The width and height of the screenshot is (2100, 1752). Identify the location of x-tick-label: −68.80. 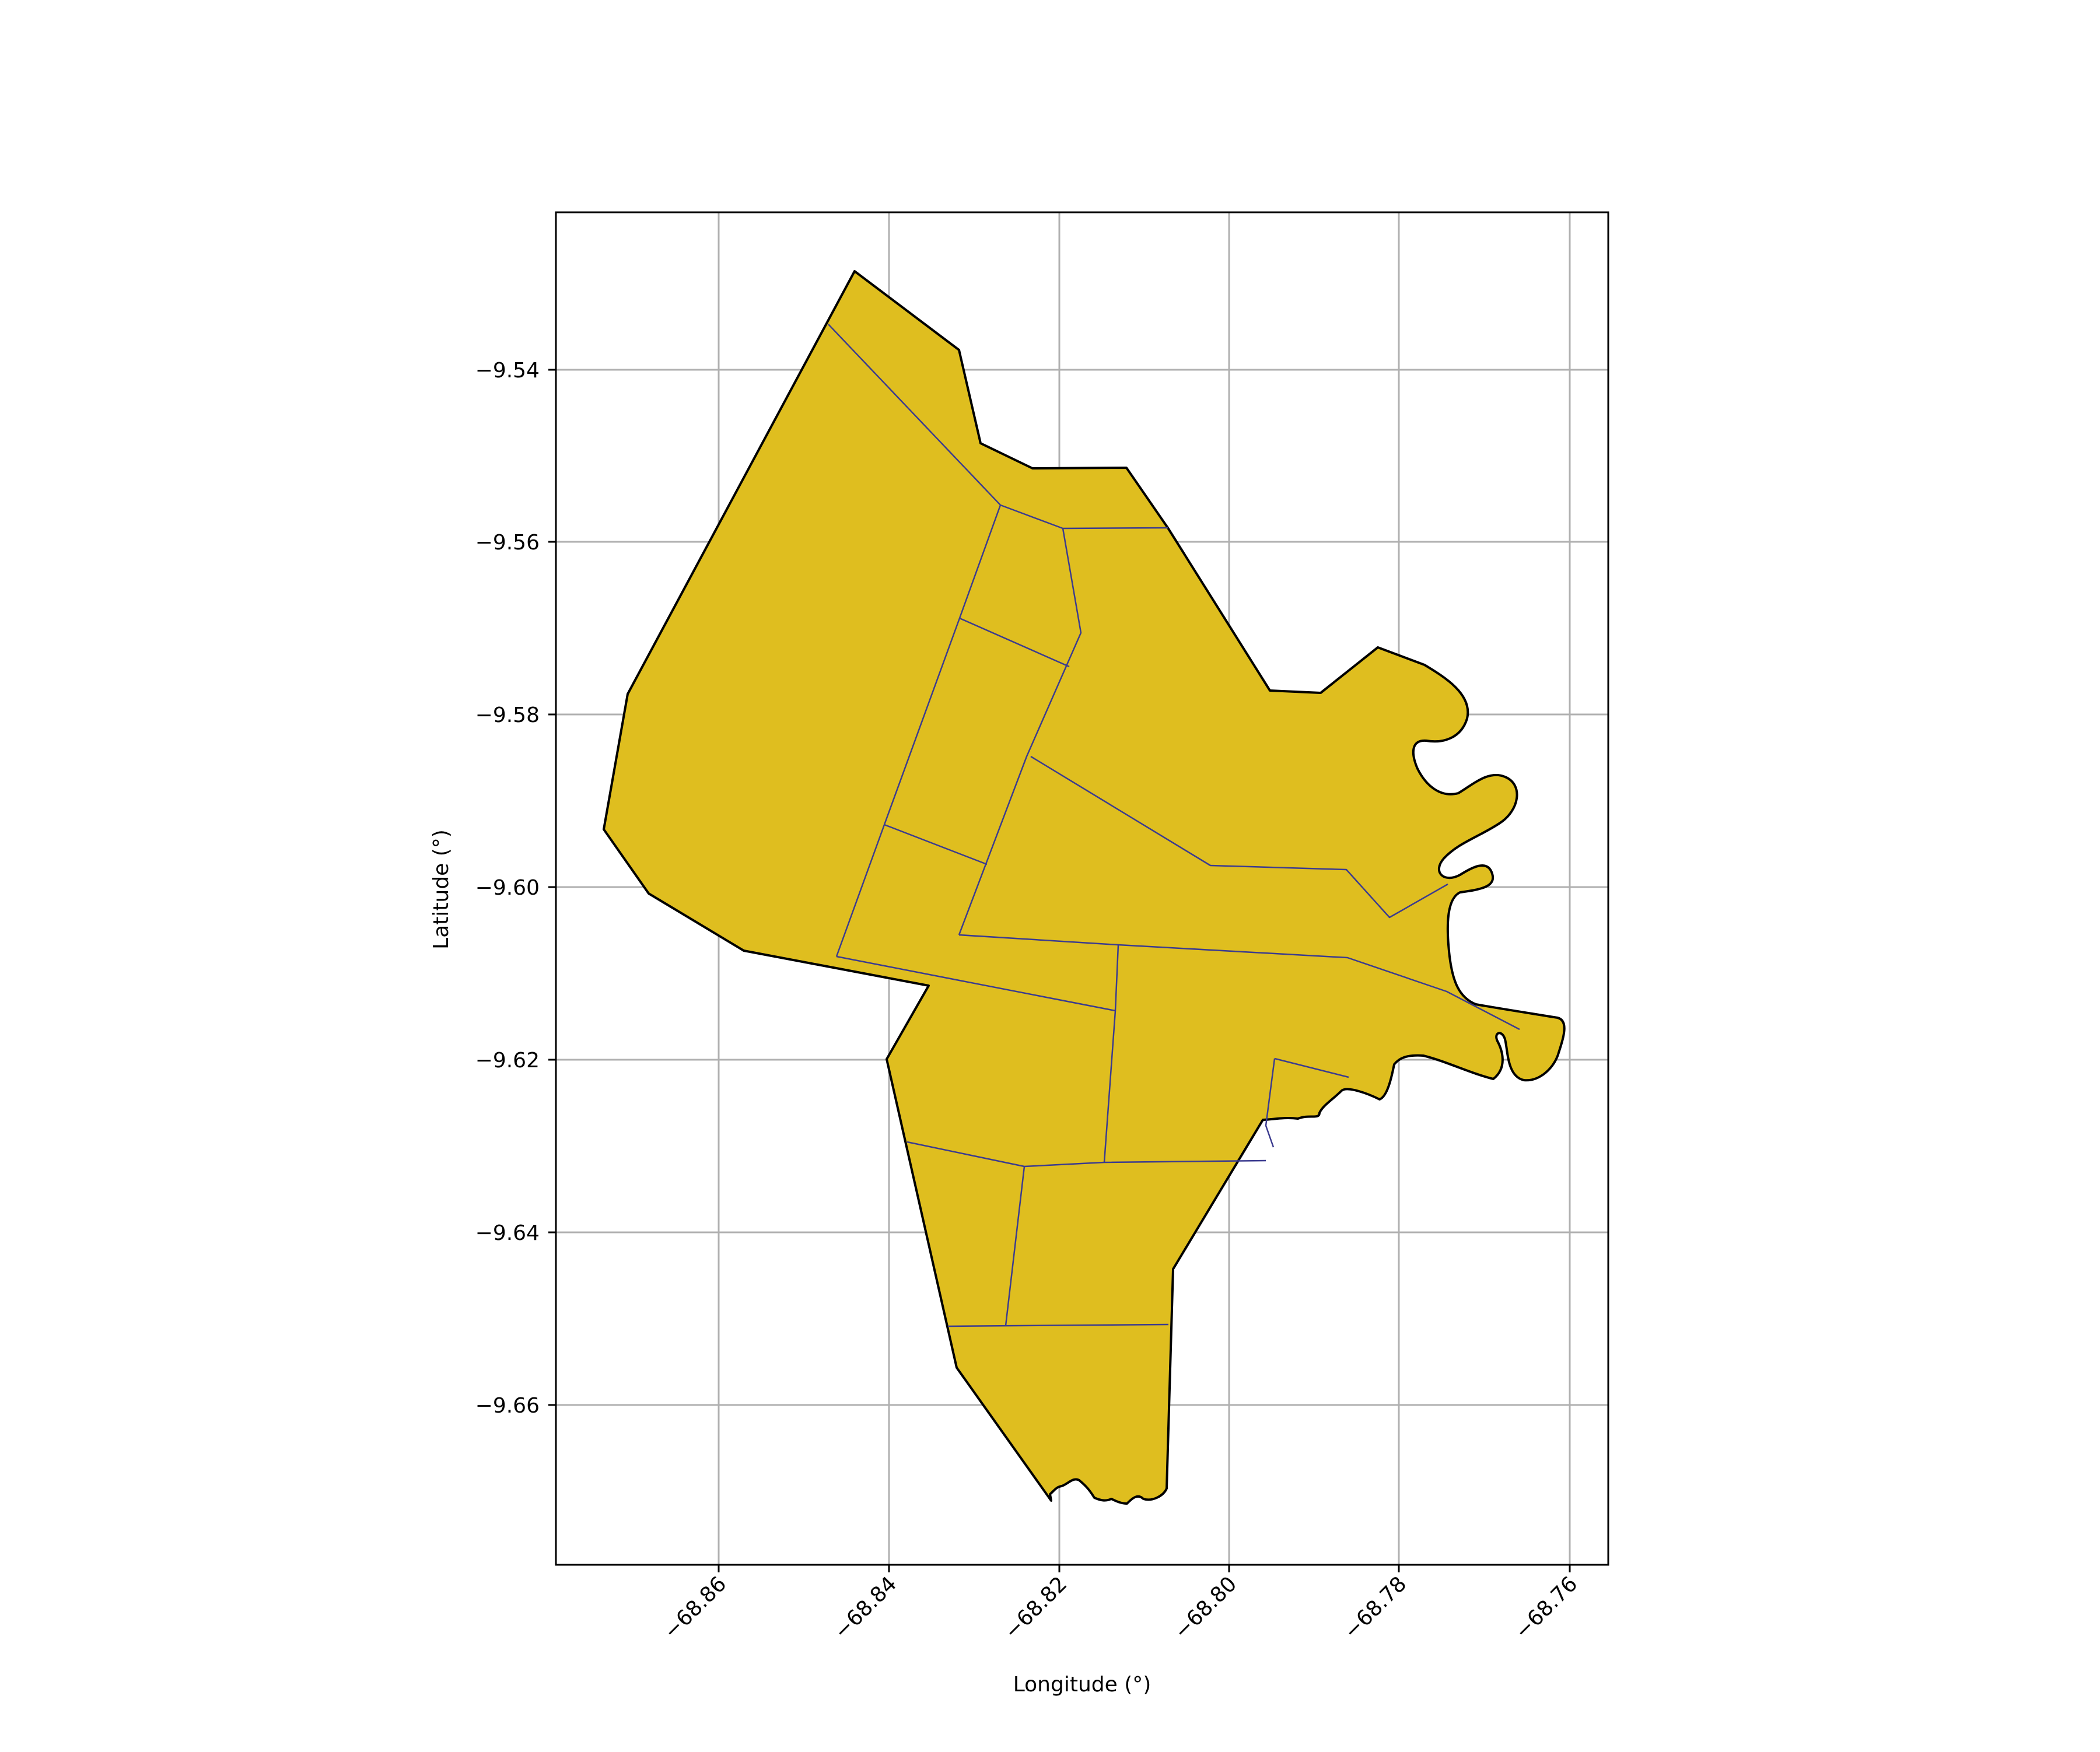
(1205, 1608).